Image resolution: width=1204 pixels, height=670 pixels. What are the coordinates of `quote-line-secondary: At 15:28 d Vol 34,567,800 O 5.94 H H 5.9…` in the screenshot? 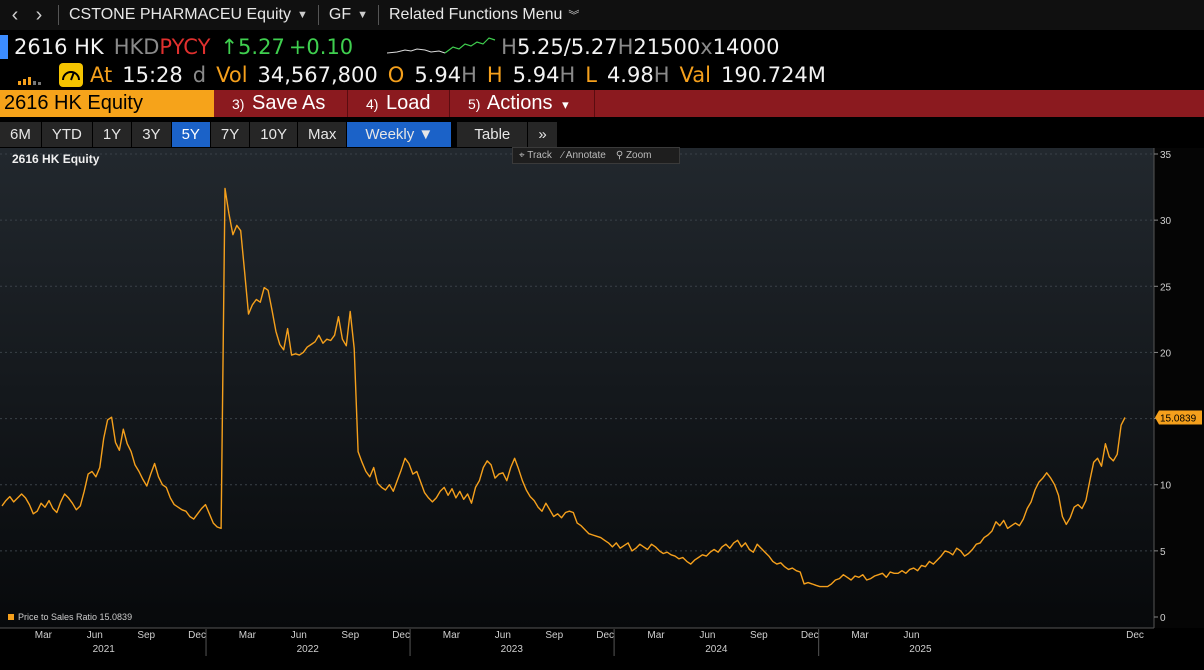 It's located at (602, 75).